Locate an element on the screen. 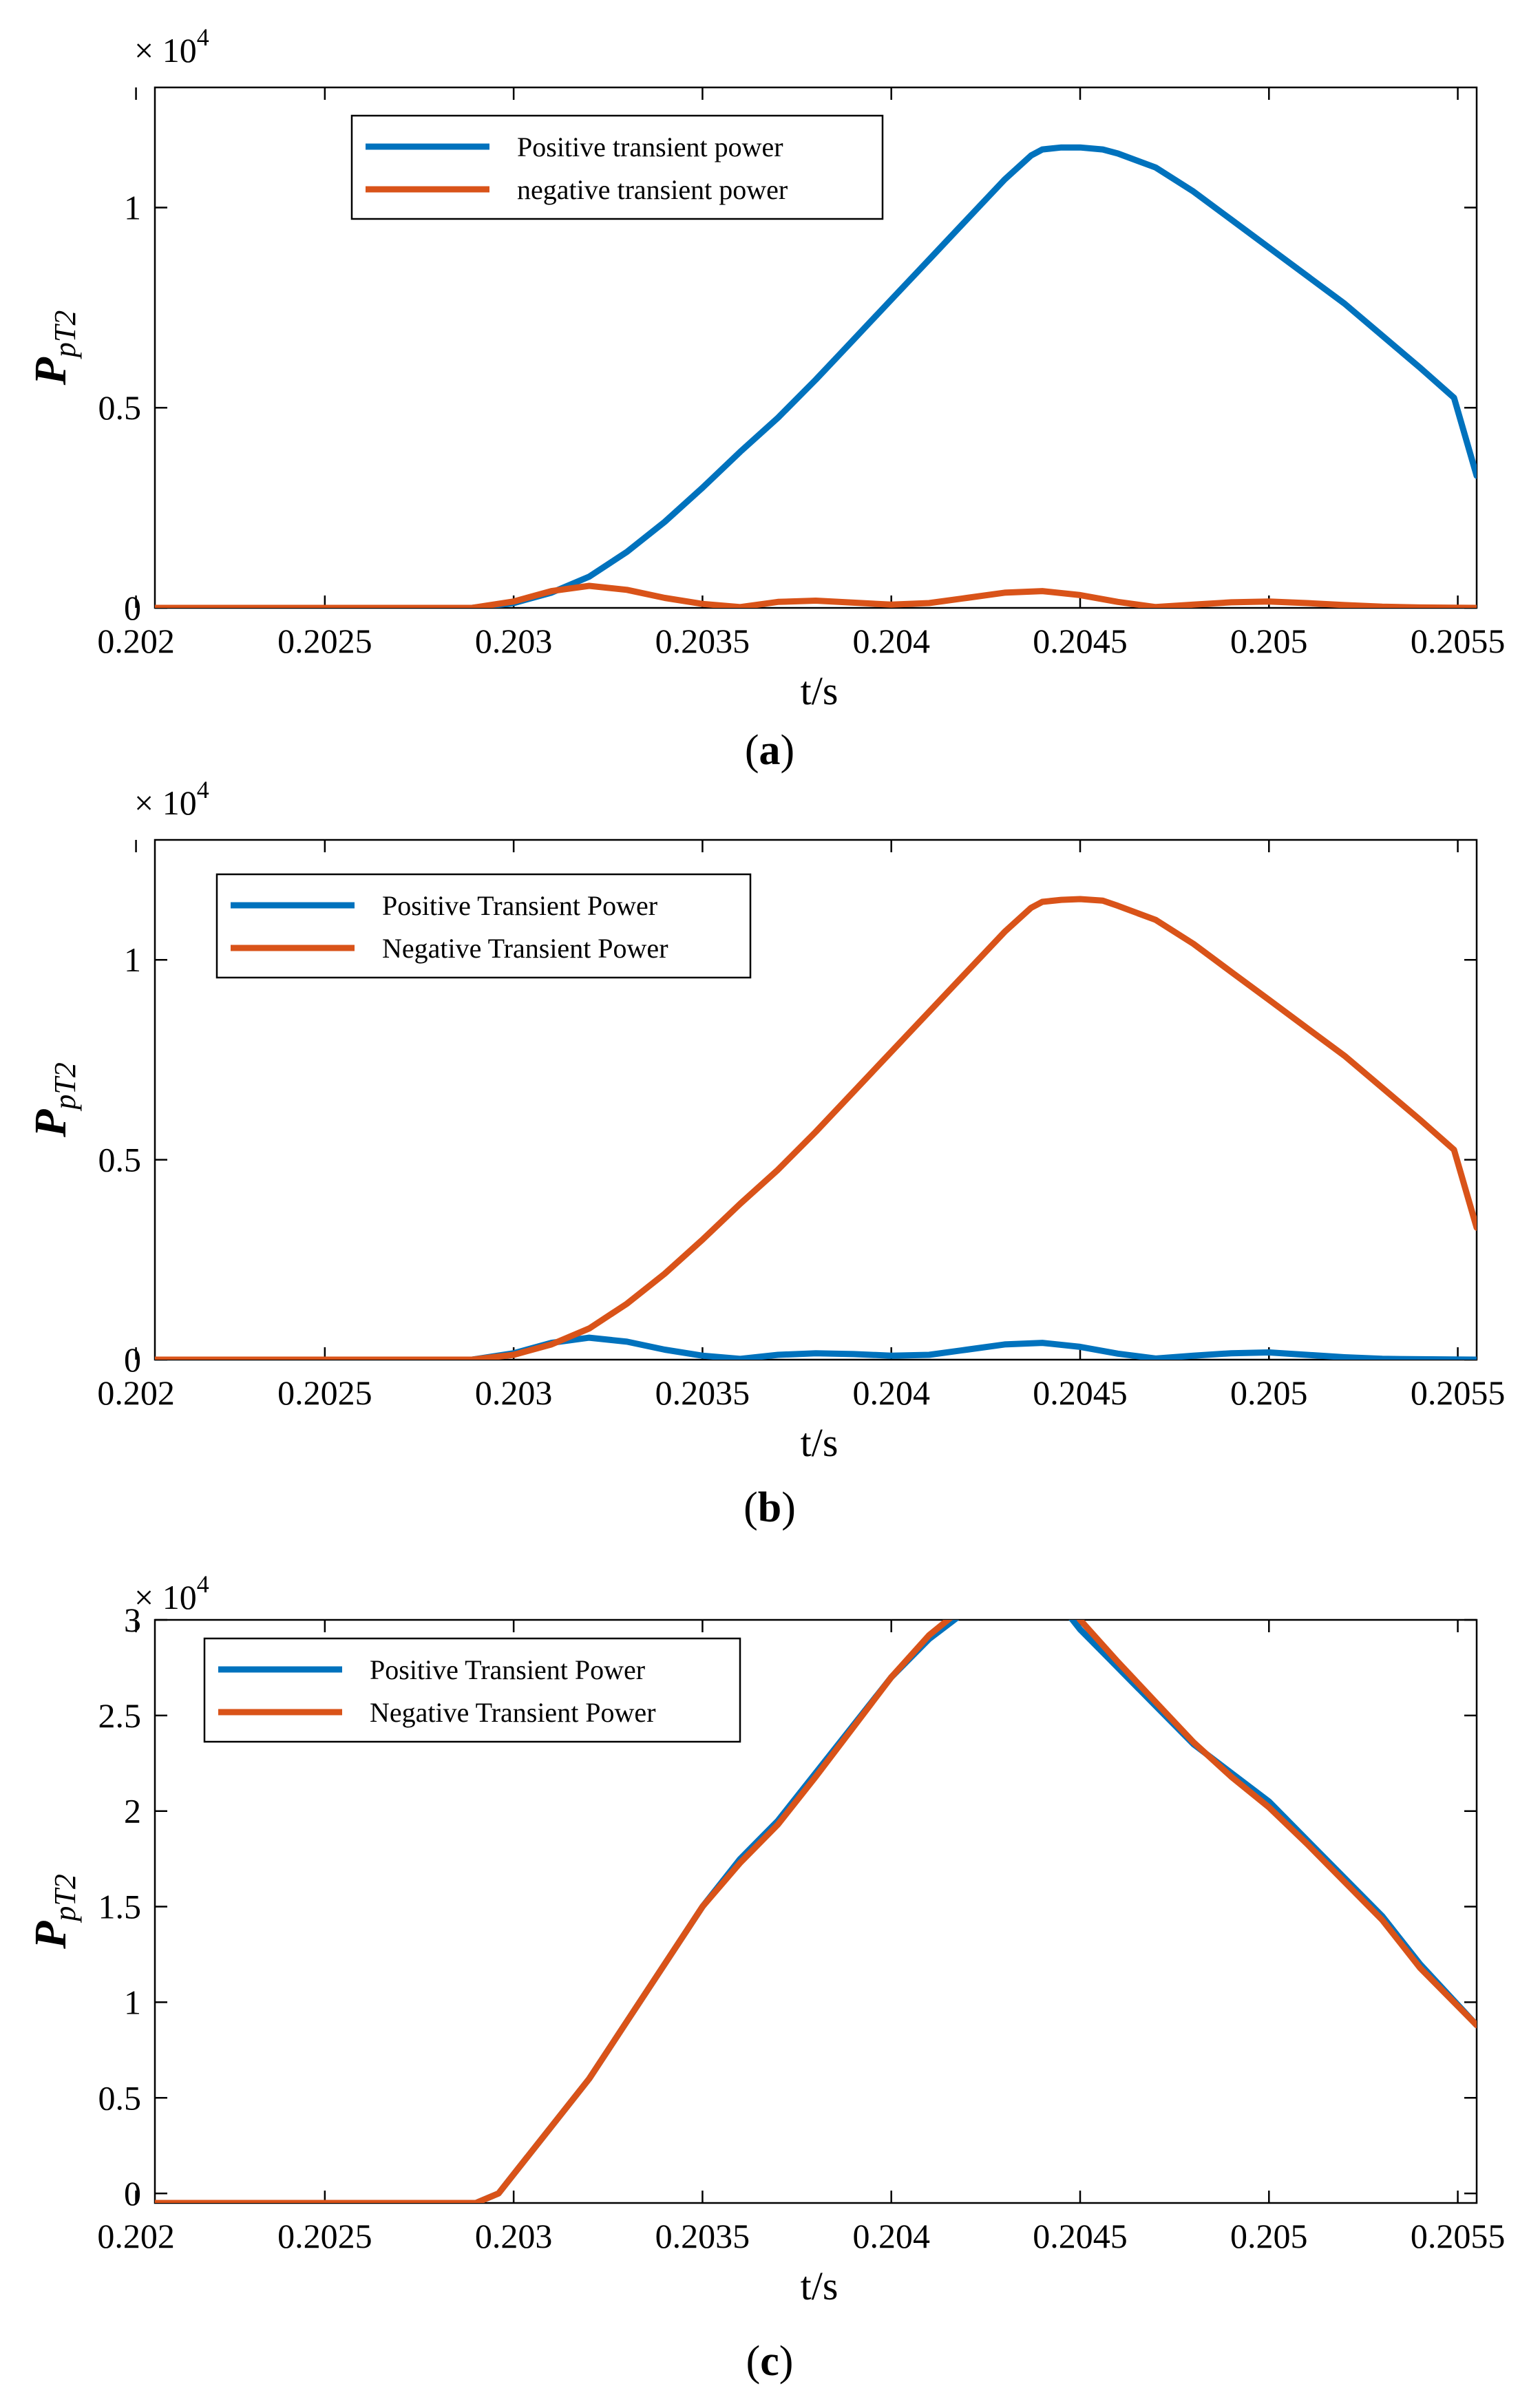 The height and width of the screenshot is (2404, 1540). panel-caption: (b) is located at coordinates (770, 1507).